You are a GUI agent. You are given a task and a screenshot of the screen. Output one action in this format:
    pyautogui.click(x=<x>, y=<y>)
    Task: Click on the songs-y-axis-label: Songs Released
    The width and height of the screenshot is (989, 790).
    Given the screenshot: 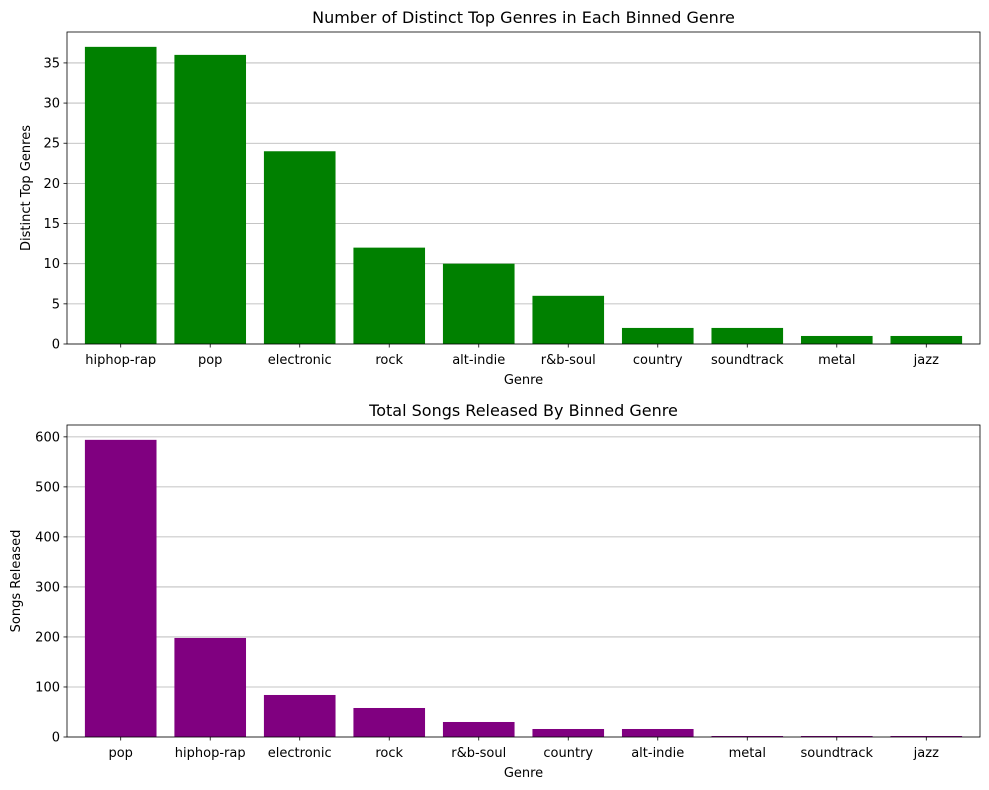 What is the action you would take?
    pyautogui.click(x=16, y=581)
    